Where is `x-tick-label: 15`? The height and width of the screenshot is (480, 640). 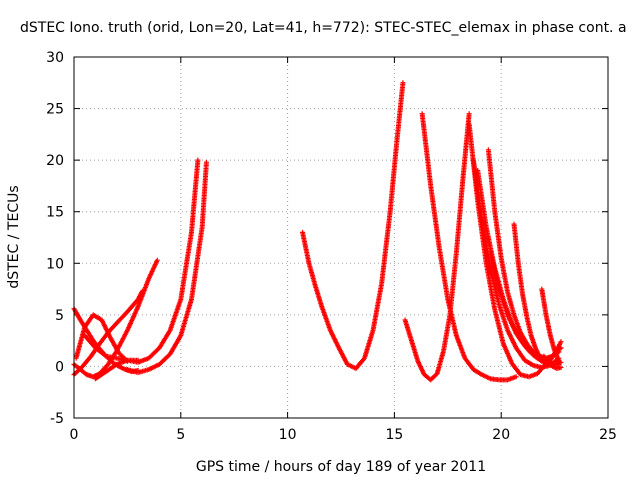 x-tick-label: 15 is located at coordinates (394, 435).